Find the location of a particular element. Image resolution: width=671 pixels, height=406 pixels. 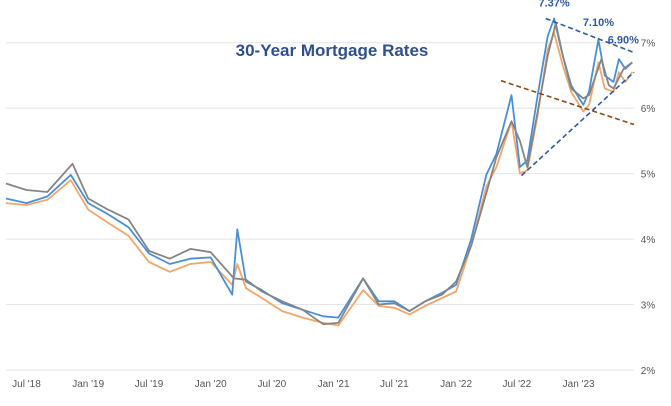

y-tick-label: 5% is located at coordinates (648, 175).